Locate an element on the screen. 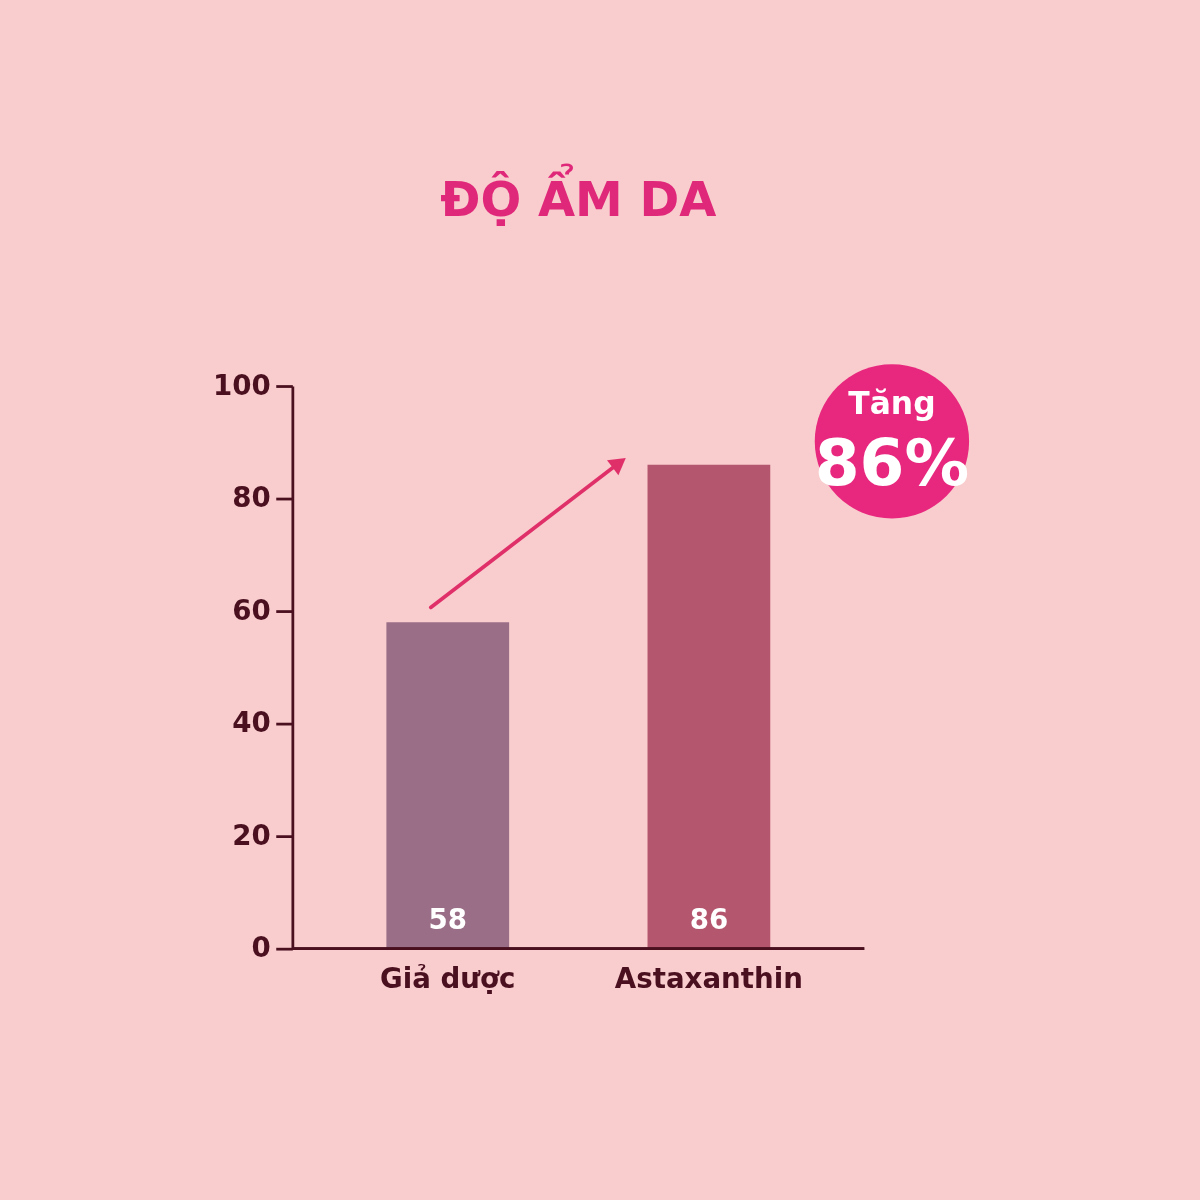 This screenshot has height=1200, width=1200. y-tick-label: 0 is located at coordinates (261, 948).